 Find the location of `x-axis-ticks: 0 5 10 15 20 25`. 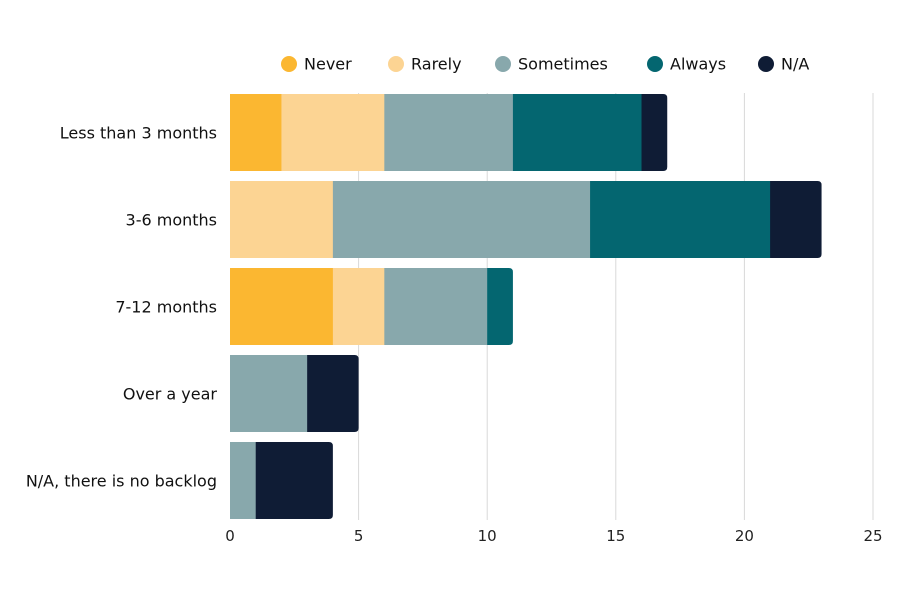

x-axis-ticks: 0 5 10 15 20 25 is located at coordinates (553, 536).